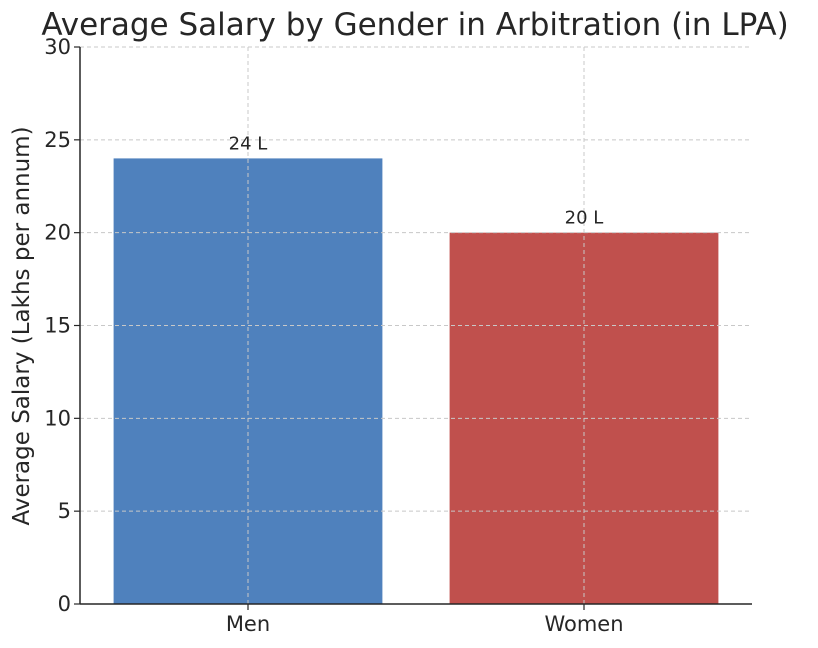 This screenshot has height=648, width=818. Describe the element at coordinates (64, 511) in the screenshot. I see `y-tick-label: 5` at that location.